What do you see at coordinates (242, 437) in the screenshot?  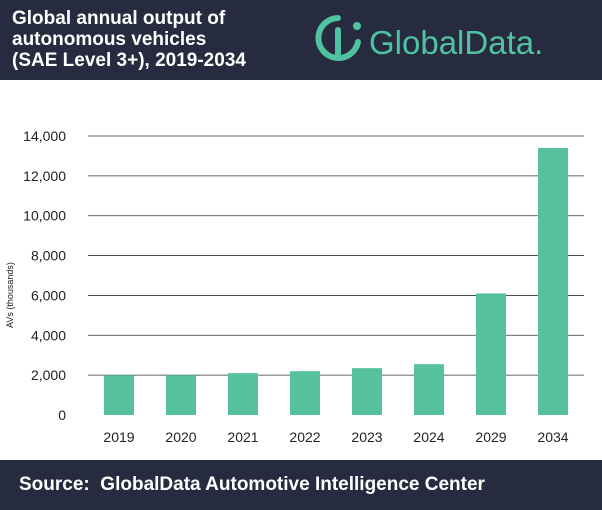 I see `x-tick-label: 2021` at bounding box center [242, 437].